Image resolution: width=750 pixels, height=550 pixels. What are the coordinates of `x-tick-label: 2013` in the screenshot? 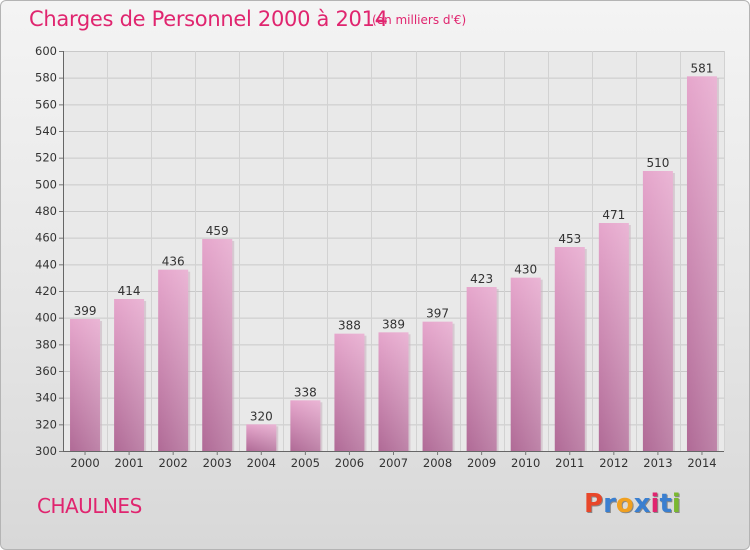 It's located at (657, 463).